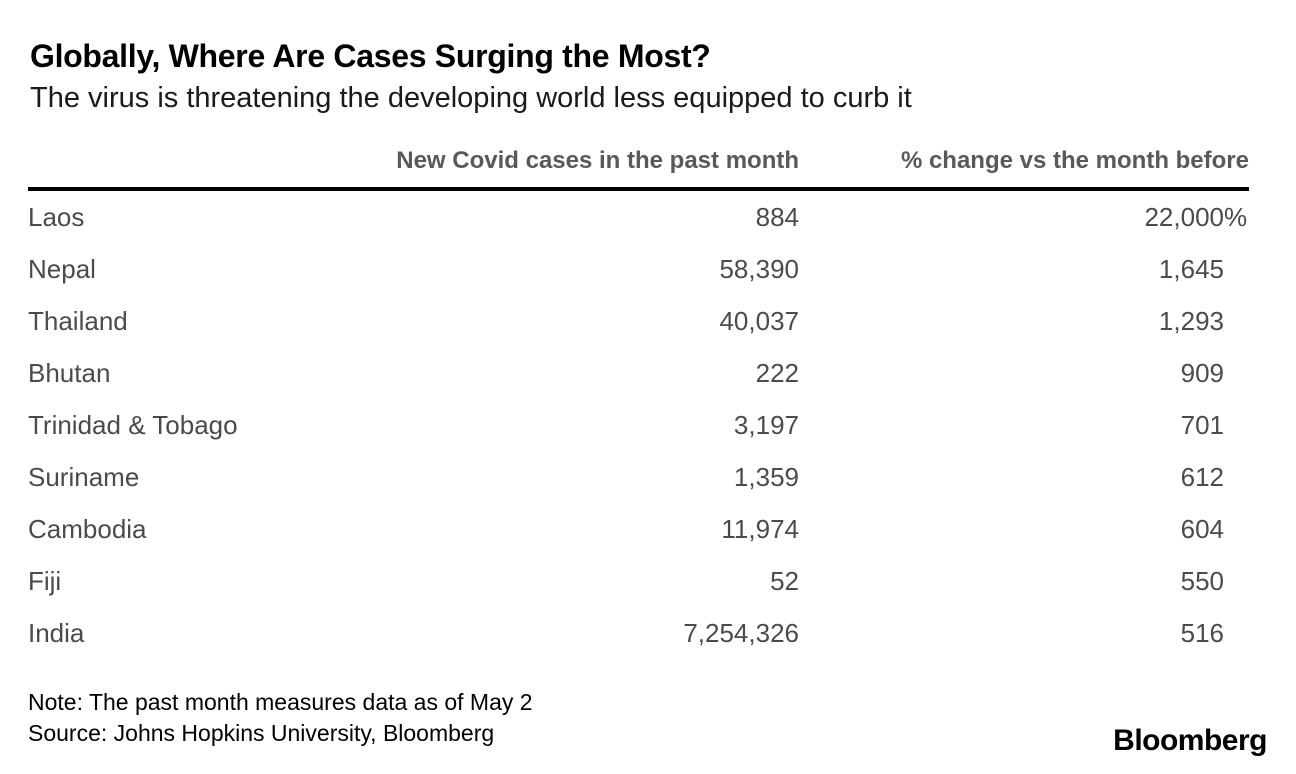  I want to click on change-cell: 701, so click(1024, 425).